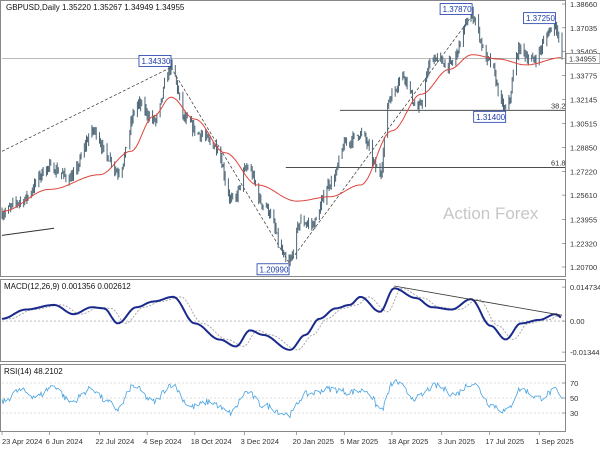 This screenshot has width=600, height=450. What do you see at coordinates (313, 441) in the screenshot?
I see `x-tick-label: 20 Jan 2025` at bounding box center [313, 441].